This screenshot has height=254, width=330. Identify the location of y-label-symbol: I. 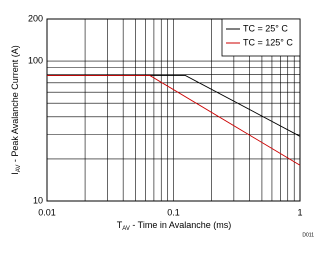
(15, 173).